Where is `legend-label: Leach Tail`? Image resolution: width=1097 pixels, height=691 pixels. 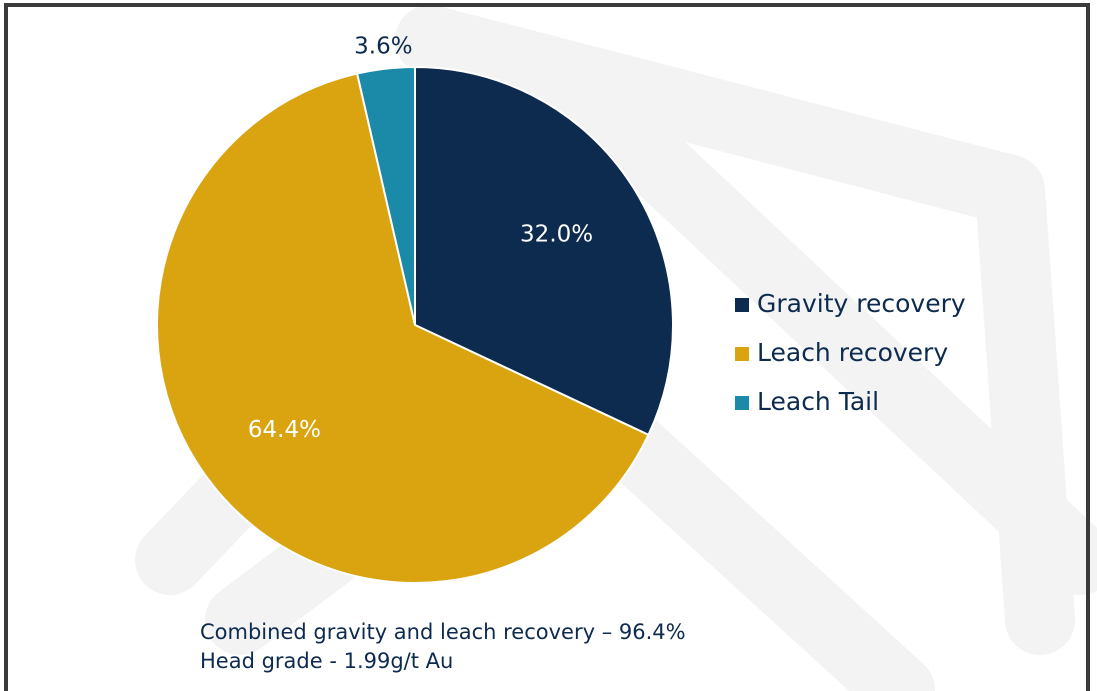
legend-label: Leach Tail is located at coordinates (818, 401).